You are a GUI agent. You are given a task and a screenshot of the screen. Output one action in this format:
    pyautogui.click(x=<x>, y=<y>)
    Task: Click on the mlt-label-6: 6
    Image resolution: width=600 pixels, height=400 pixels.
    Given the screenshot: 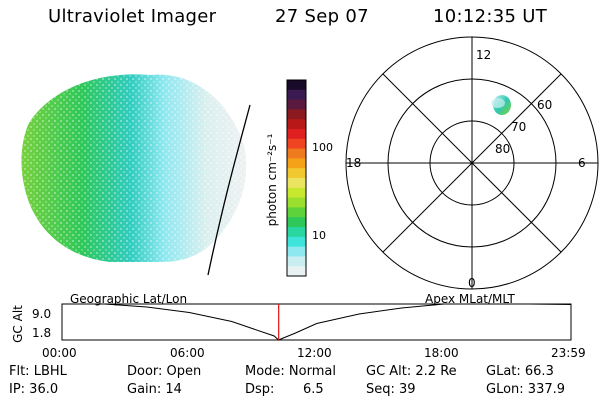 What is the action you would take?
    pyautogui.click(x=582, y=163)
    